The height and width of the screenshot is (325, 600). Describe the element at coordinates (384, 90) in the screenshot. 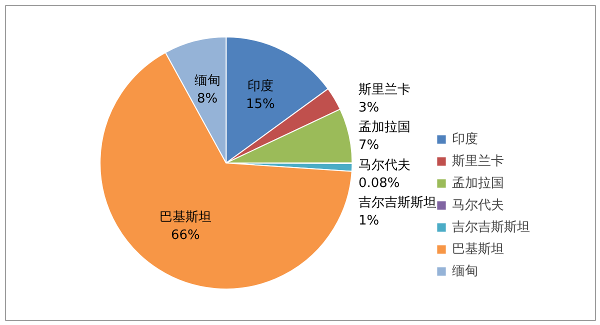

I see `slice-label: 斯里兰卡` at that location.